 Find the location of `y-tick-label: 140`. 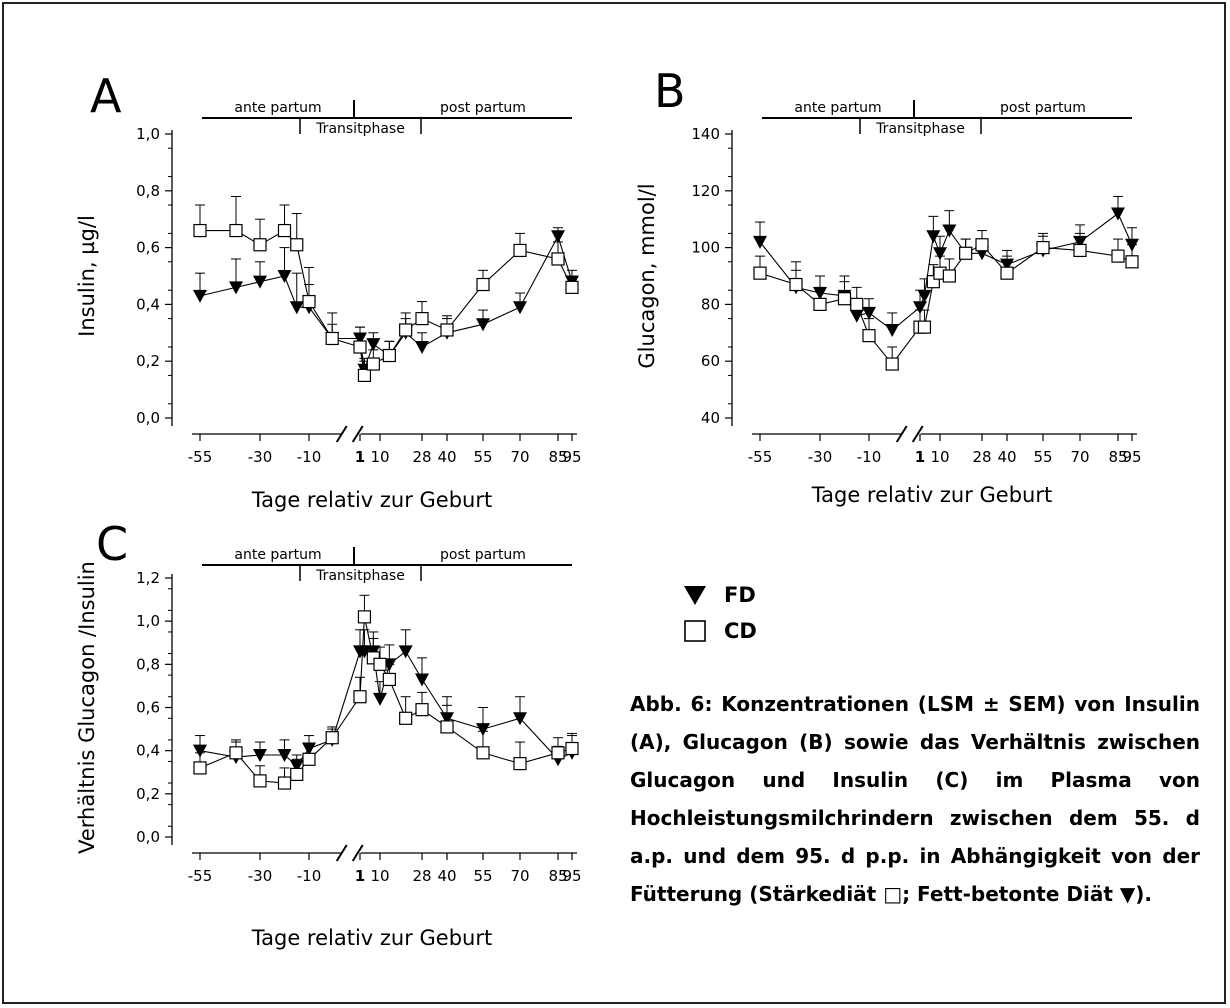

y-tick-label: 140 is located at coordinates (705, 134).